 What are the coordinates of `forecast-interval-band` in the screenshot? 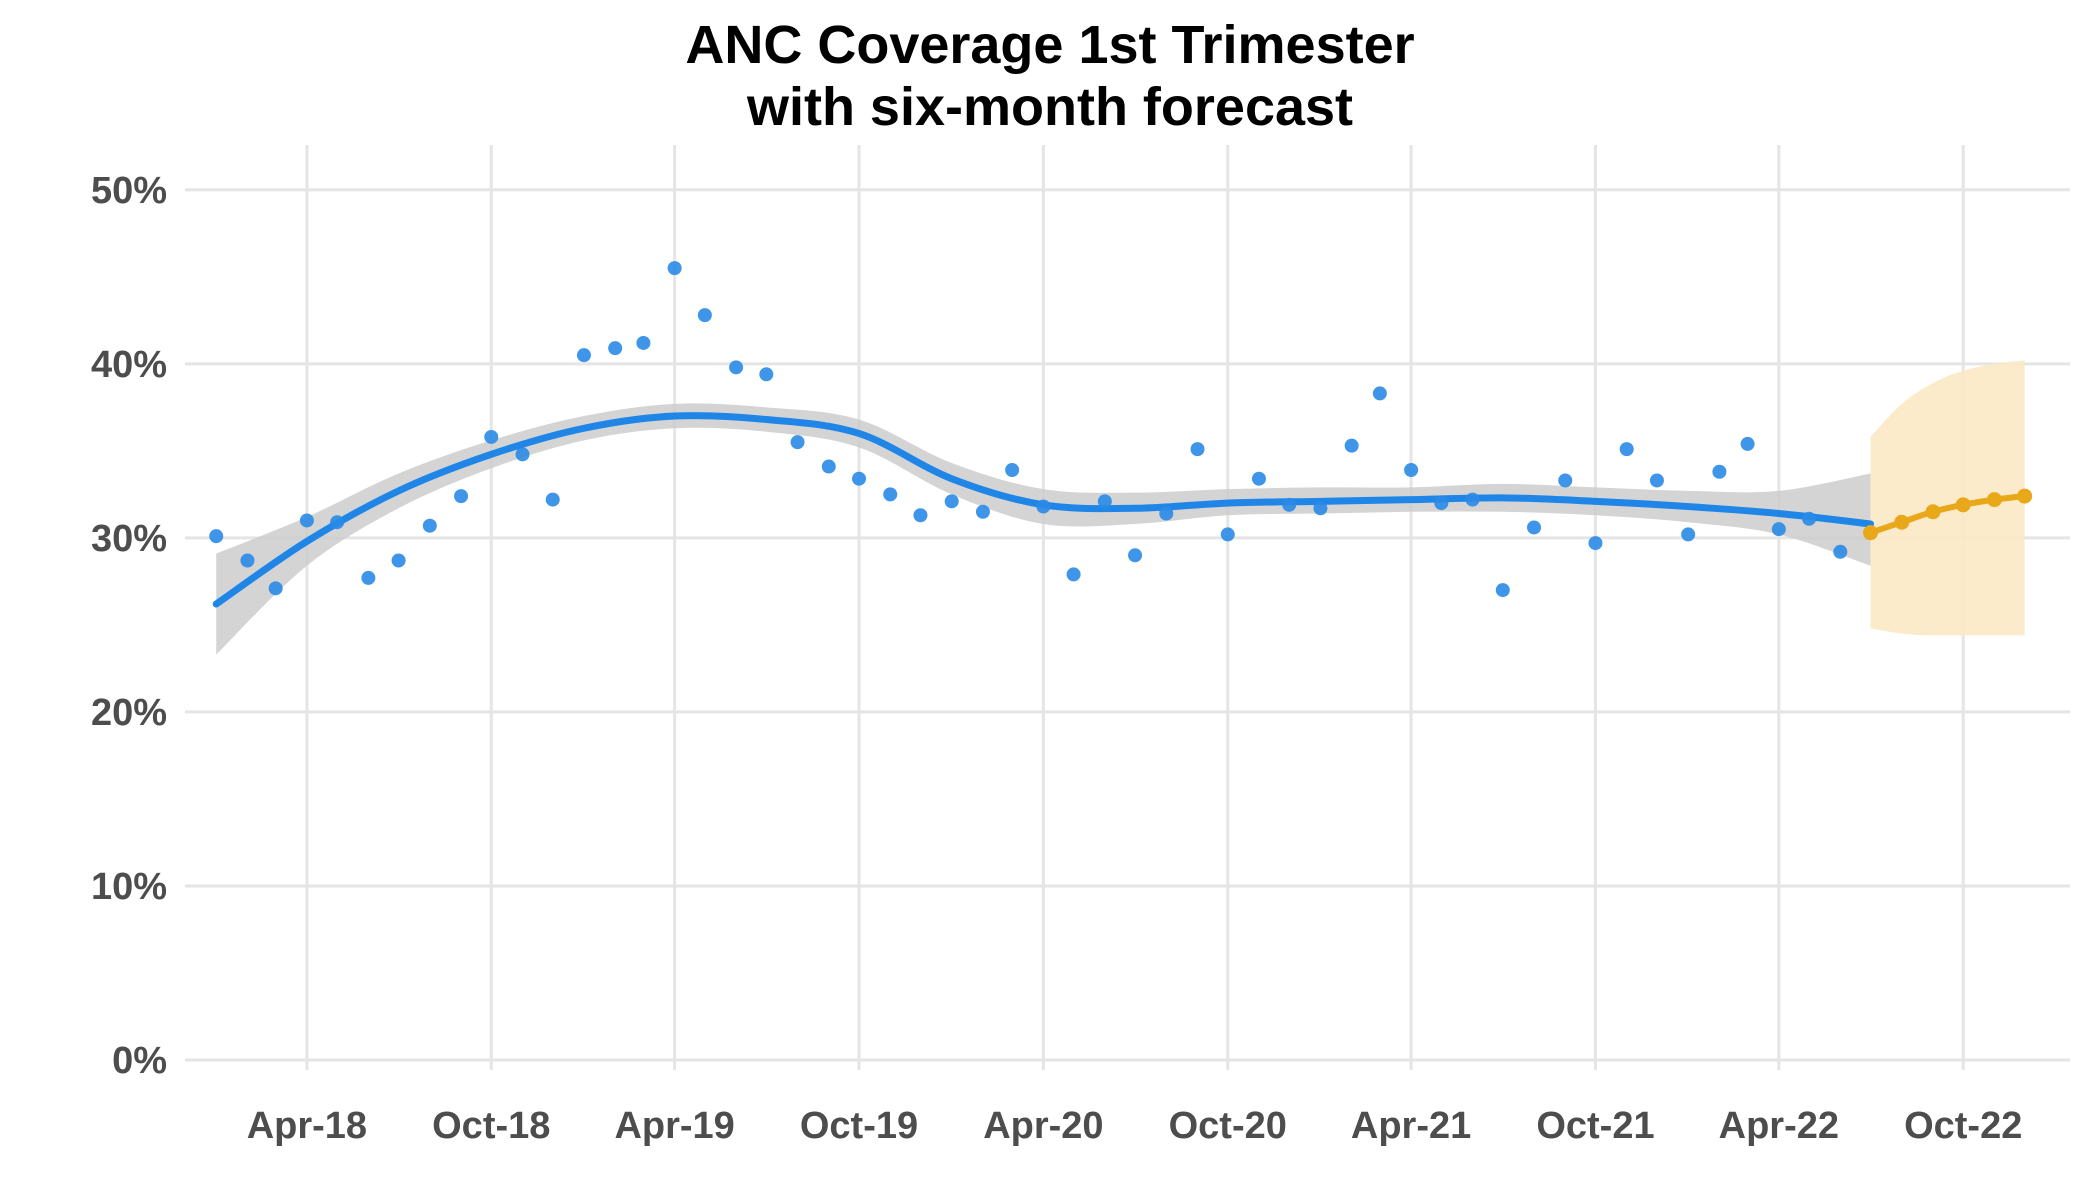 It's located at (1947, 498).